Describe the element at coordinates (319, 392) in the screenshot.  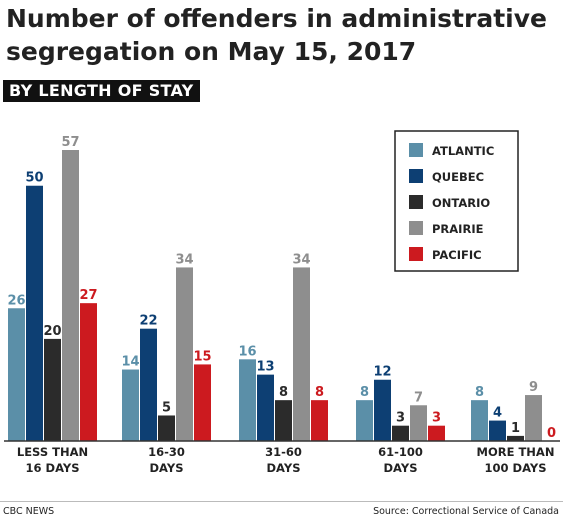
I see `value-label-pacific-2: 8` at that location.